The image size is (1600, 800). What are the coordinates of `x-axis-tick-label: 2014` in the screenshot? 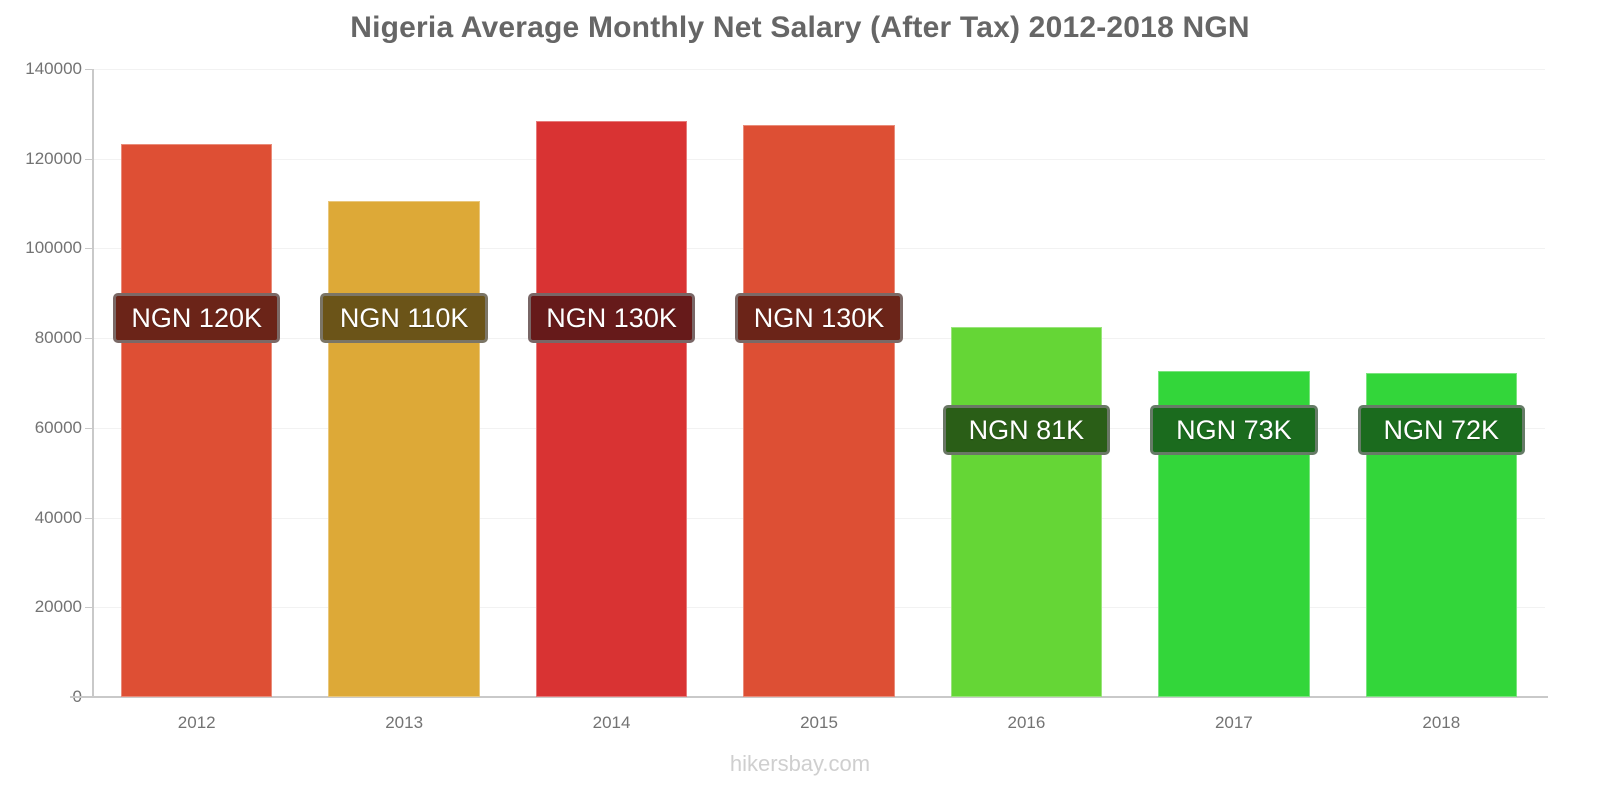 It's located at (611, 722).